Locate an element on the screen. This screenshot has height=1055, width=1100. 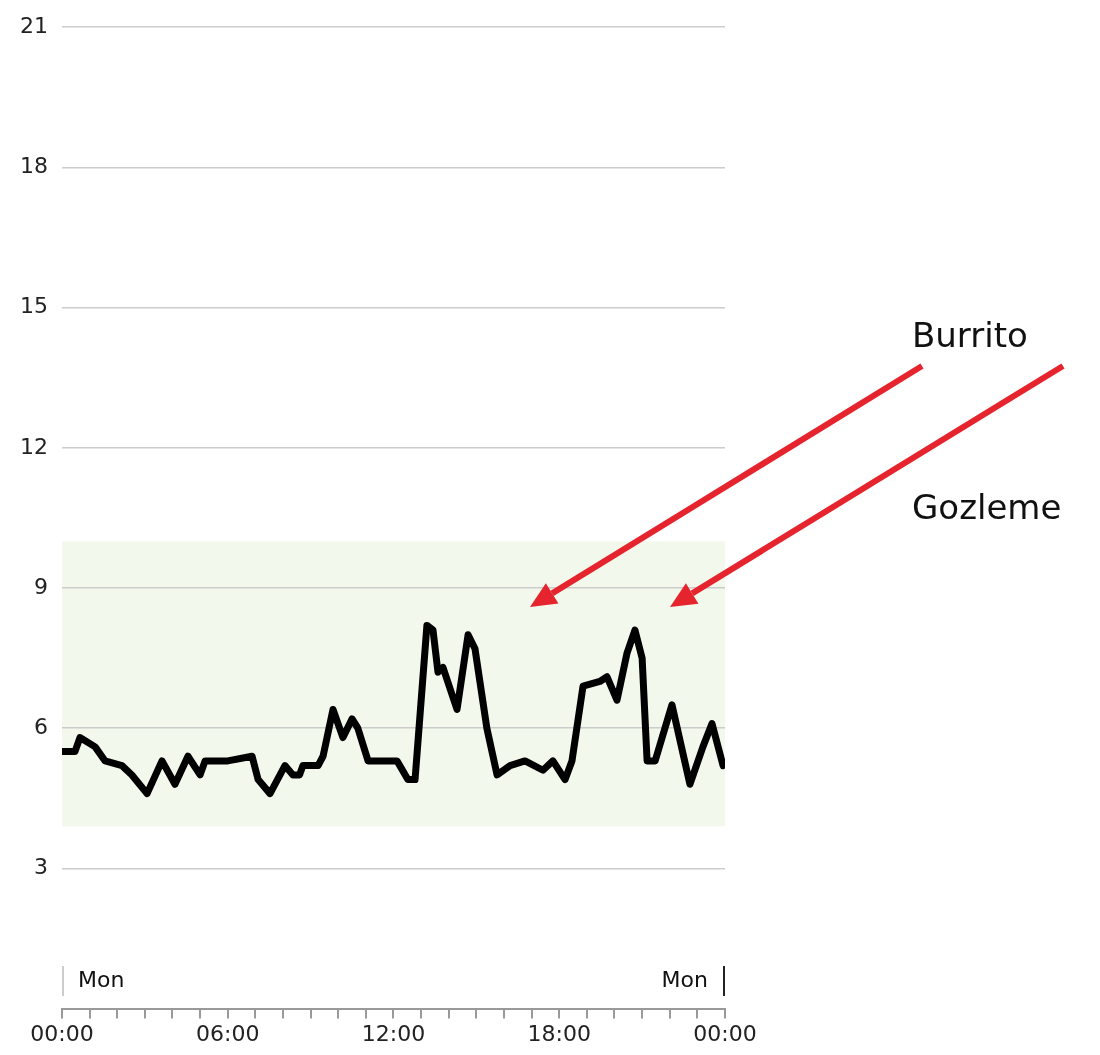
y-tick-label: 12 is located at coordinates (33, 446).